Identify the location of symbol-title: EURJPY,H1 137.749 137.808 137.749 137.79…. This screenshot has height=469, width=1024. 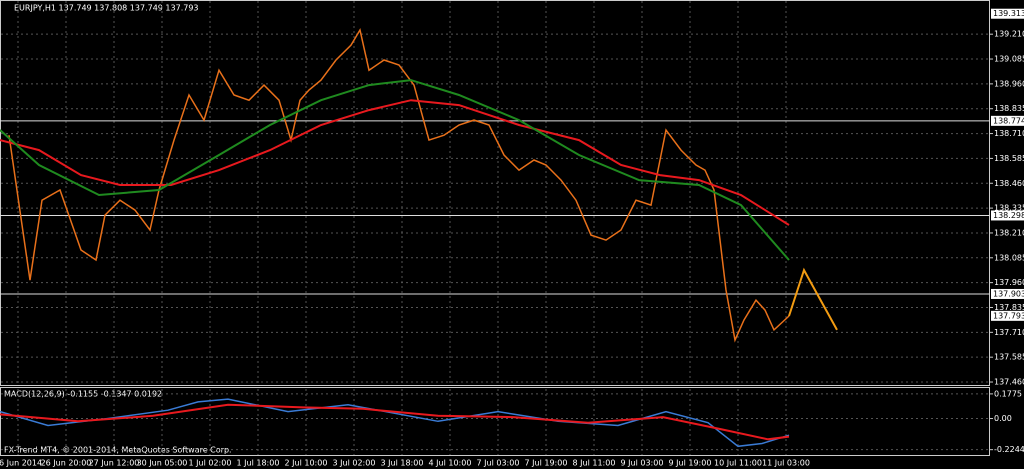
(106, 8).